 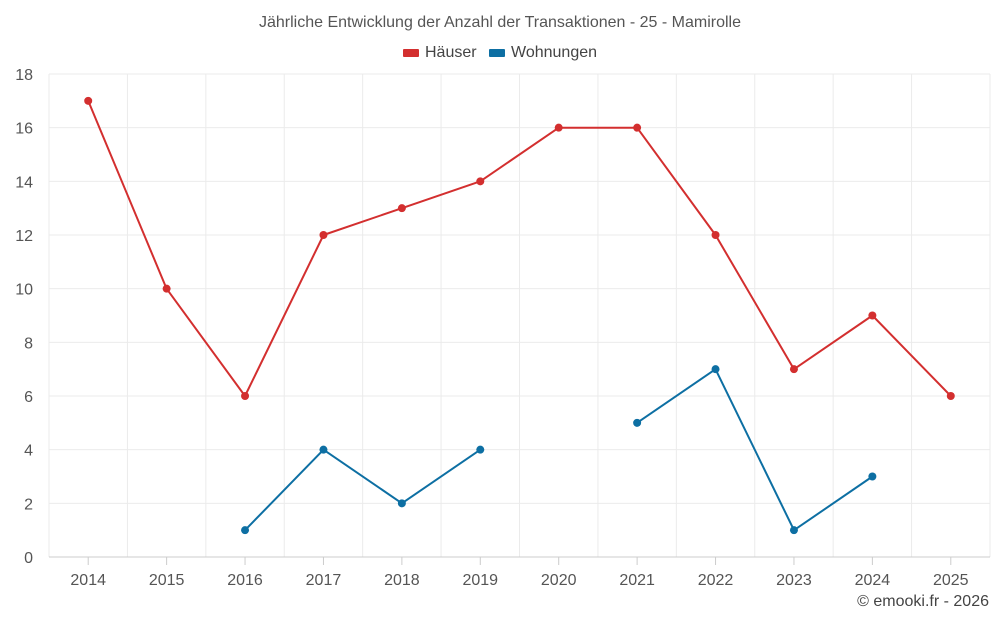 I want to click on y-tick-label: 16, so click(x=24, y=129).